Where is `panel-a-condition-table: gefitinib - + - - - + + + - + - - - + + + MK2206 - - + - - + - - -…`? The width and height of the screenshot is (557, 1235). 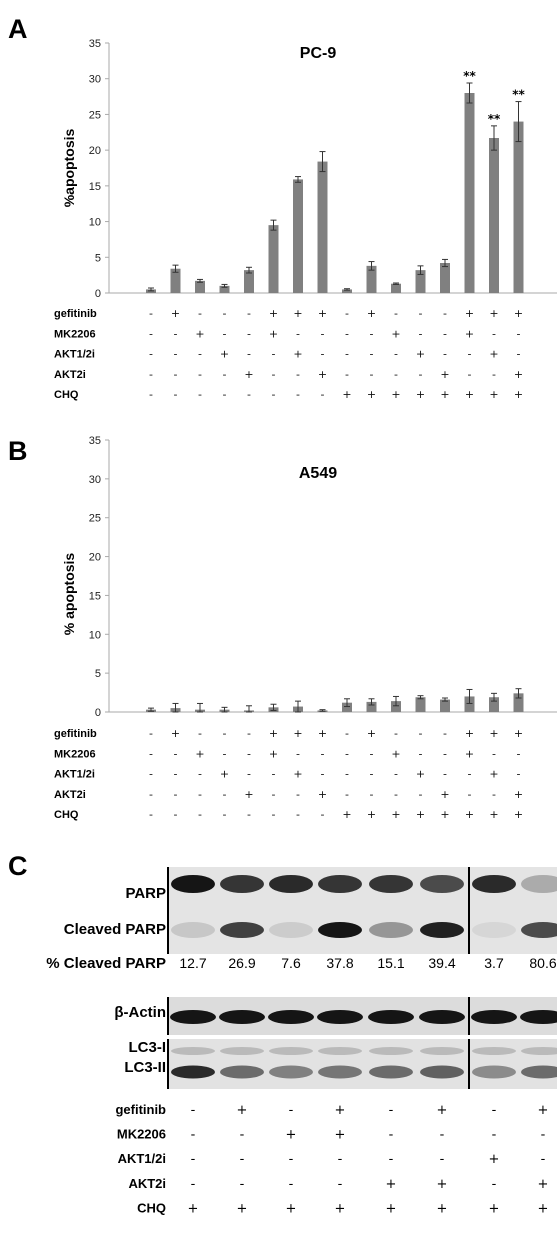 panel-a-condition-table: gefitinib - + - - - + + + - + - - - + + + MK2206 - - + - - + - - -… is located at coordinates (288, 354).